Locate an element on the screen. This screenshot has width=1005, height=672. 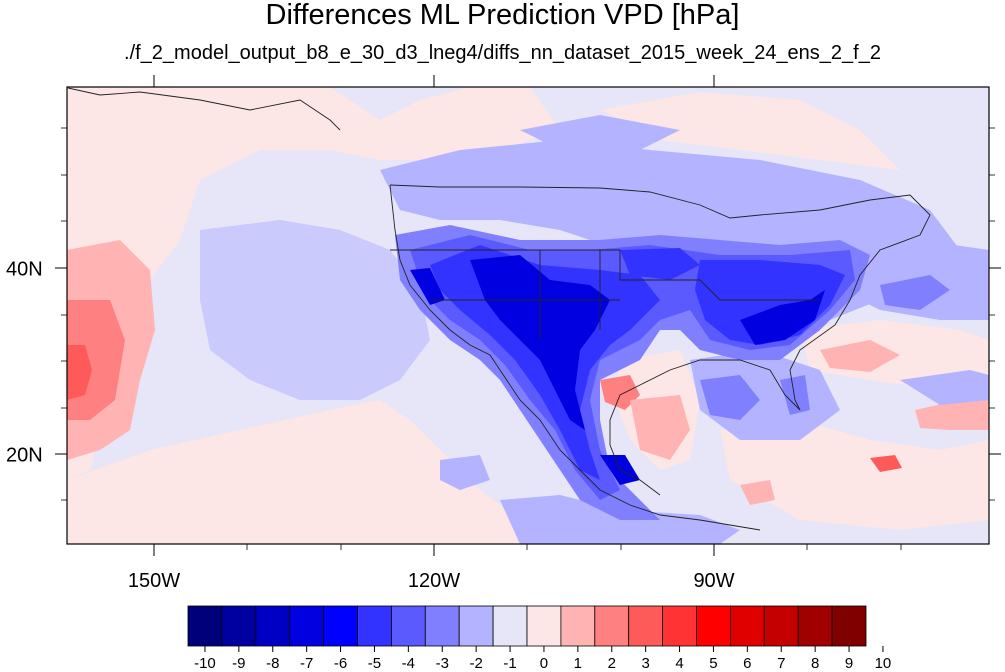
colorbar-label: -10 is located at coordinates (205, 663).